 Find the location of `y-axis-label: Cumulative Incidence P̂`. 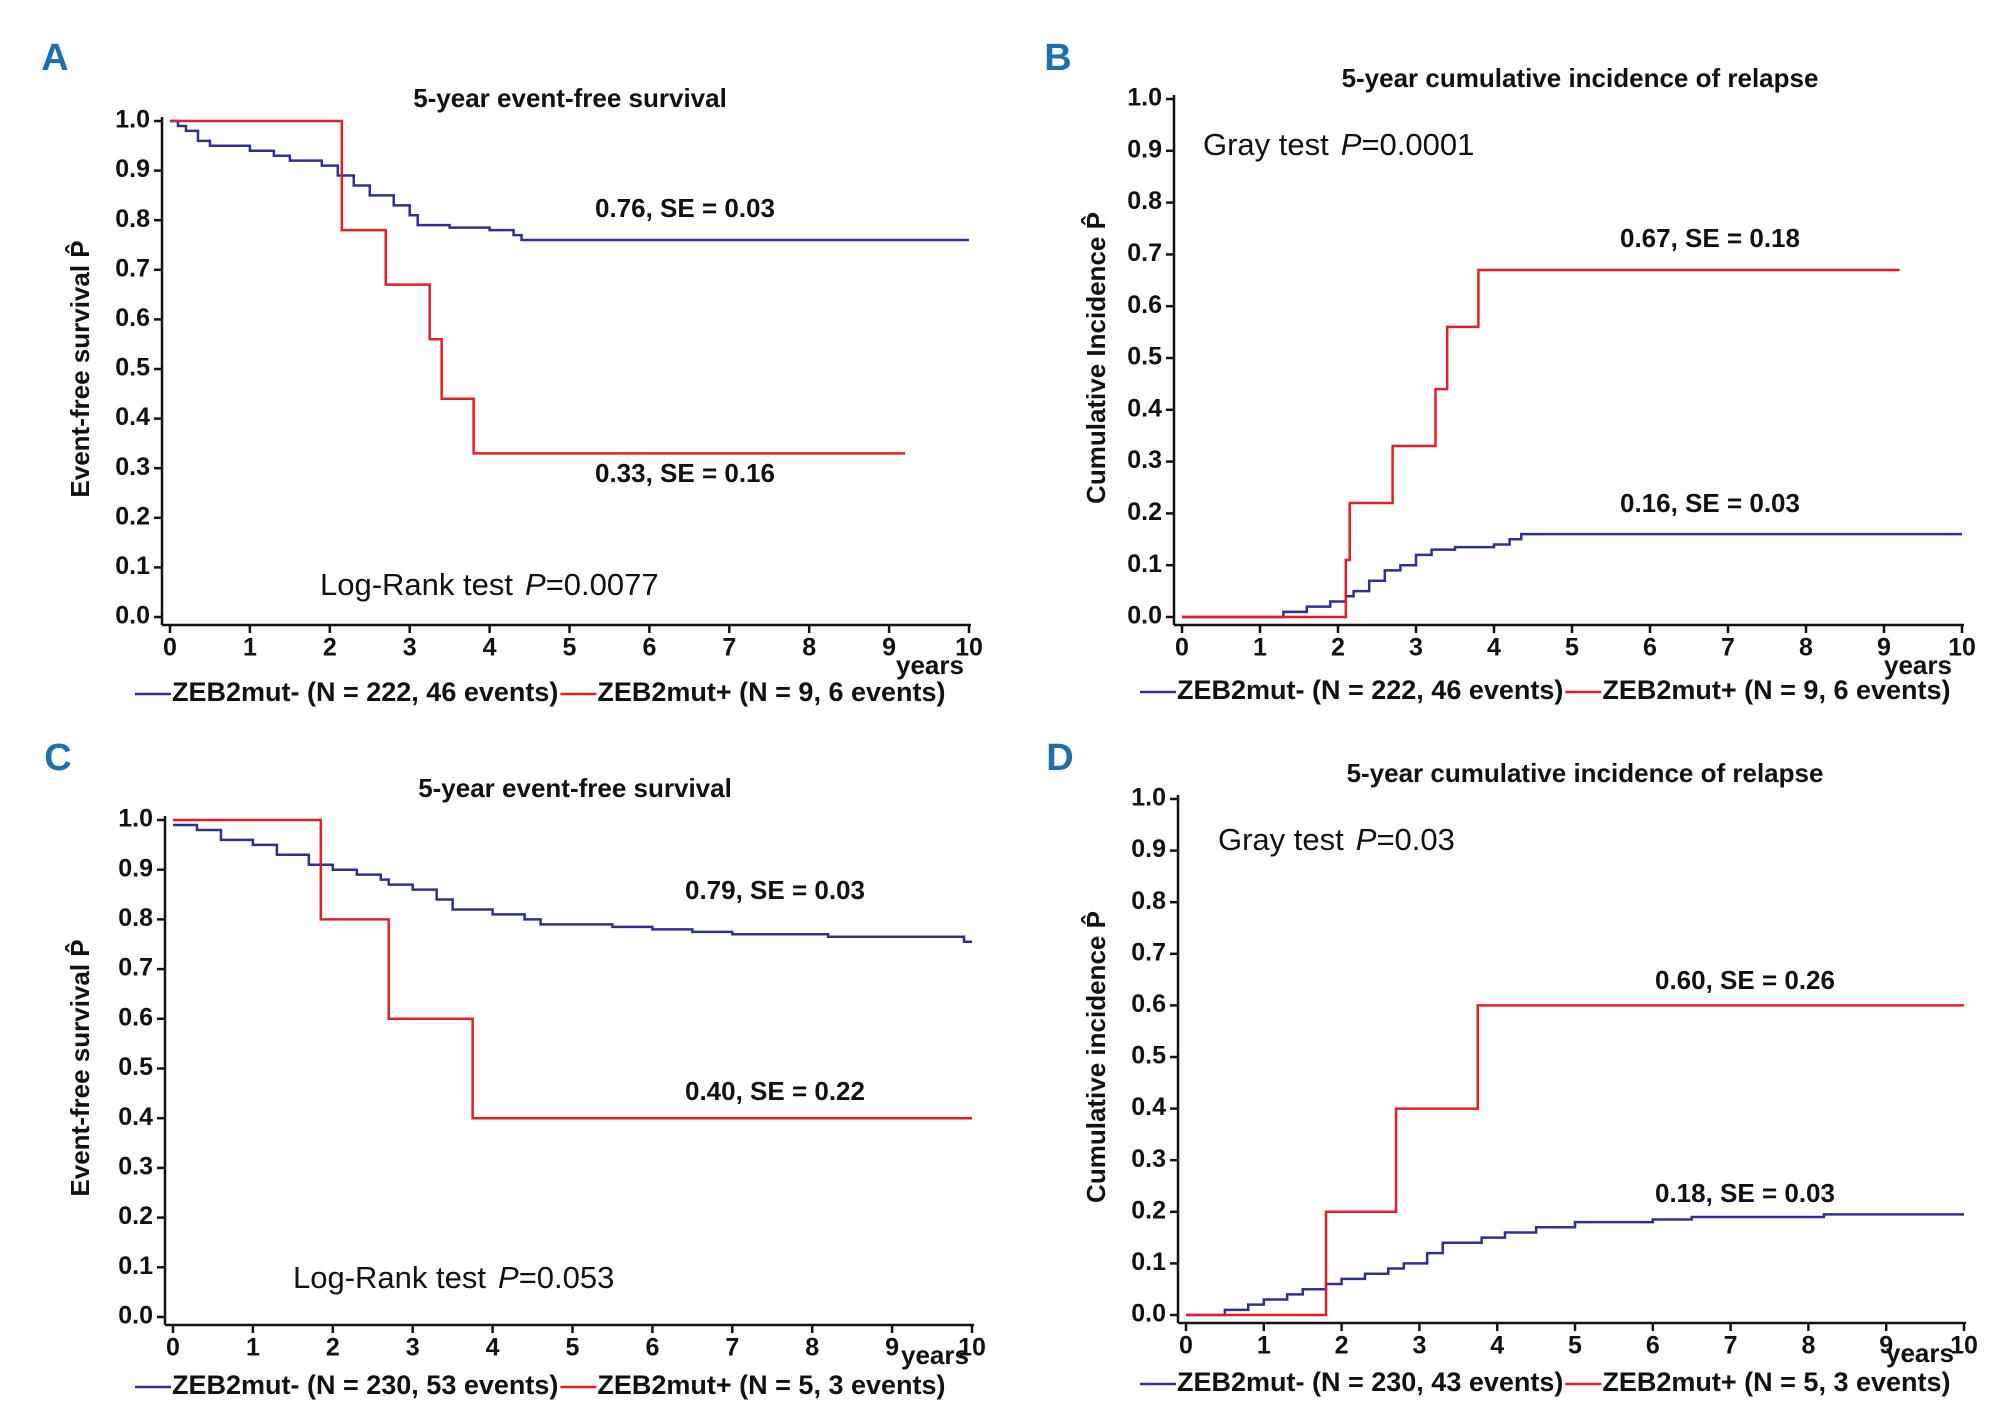

y-axis-label: Cumulative Incidence P̂ is located at coordinates (1095, 358).